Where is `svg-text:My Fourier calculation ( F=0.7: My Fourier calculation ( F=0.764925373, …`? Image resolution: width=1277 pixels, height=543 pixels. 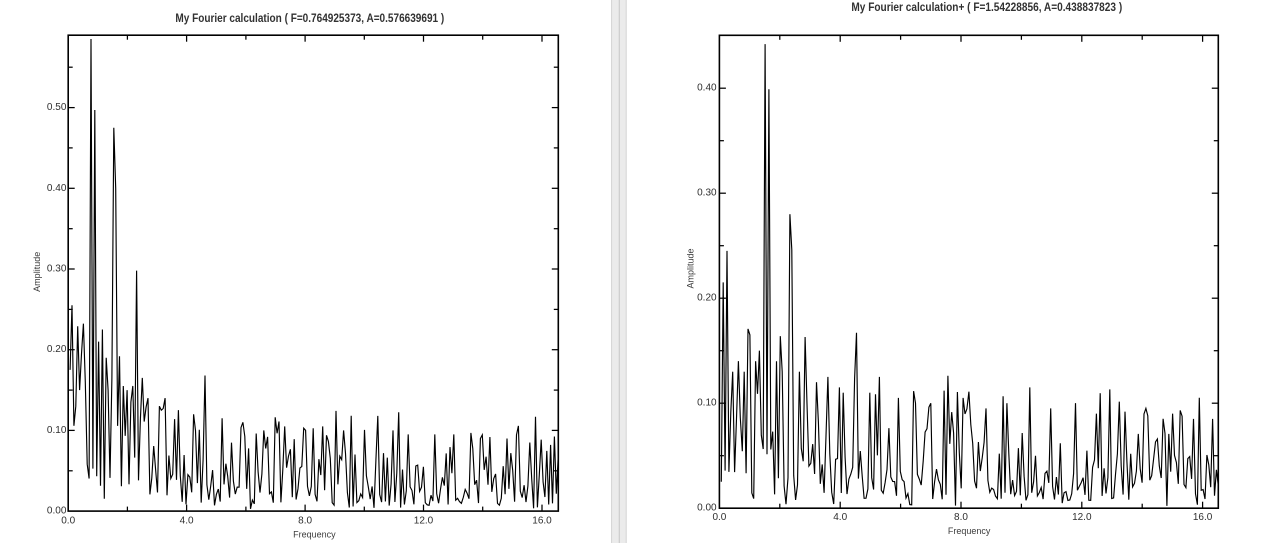
svg-text:My Fourier calculation ( F=0.7: My Fourier calculation ( F=0.764925373, … is located at coordinates (309, 18).